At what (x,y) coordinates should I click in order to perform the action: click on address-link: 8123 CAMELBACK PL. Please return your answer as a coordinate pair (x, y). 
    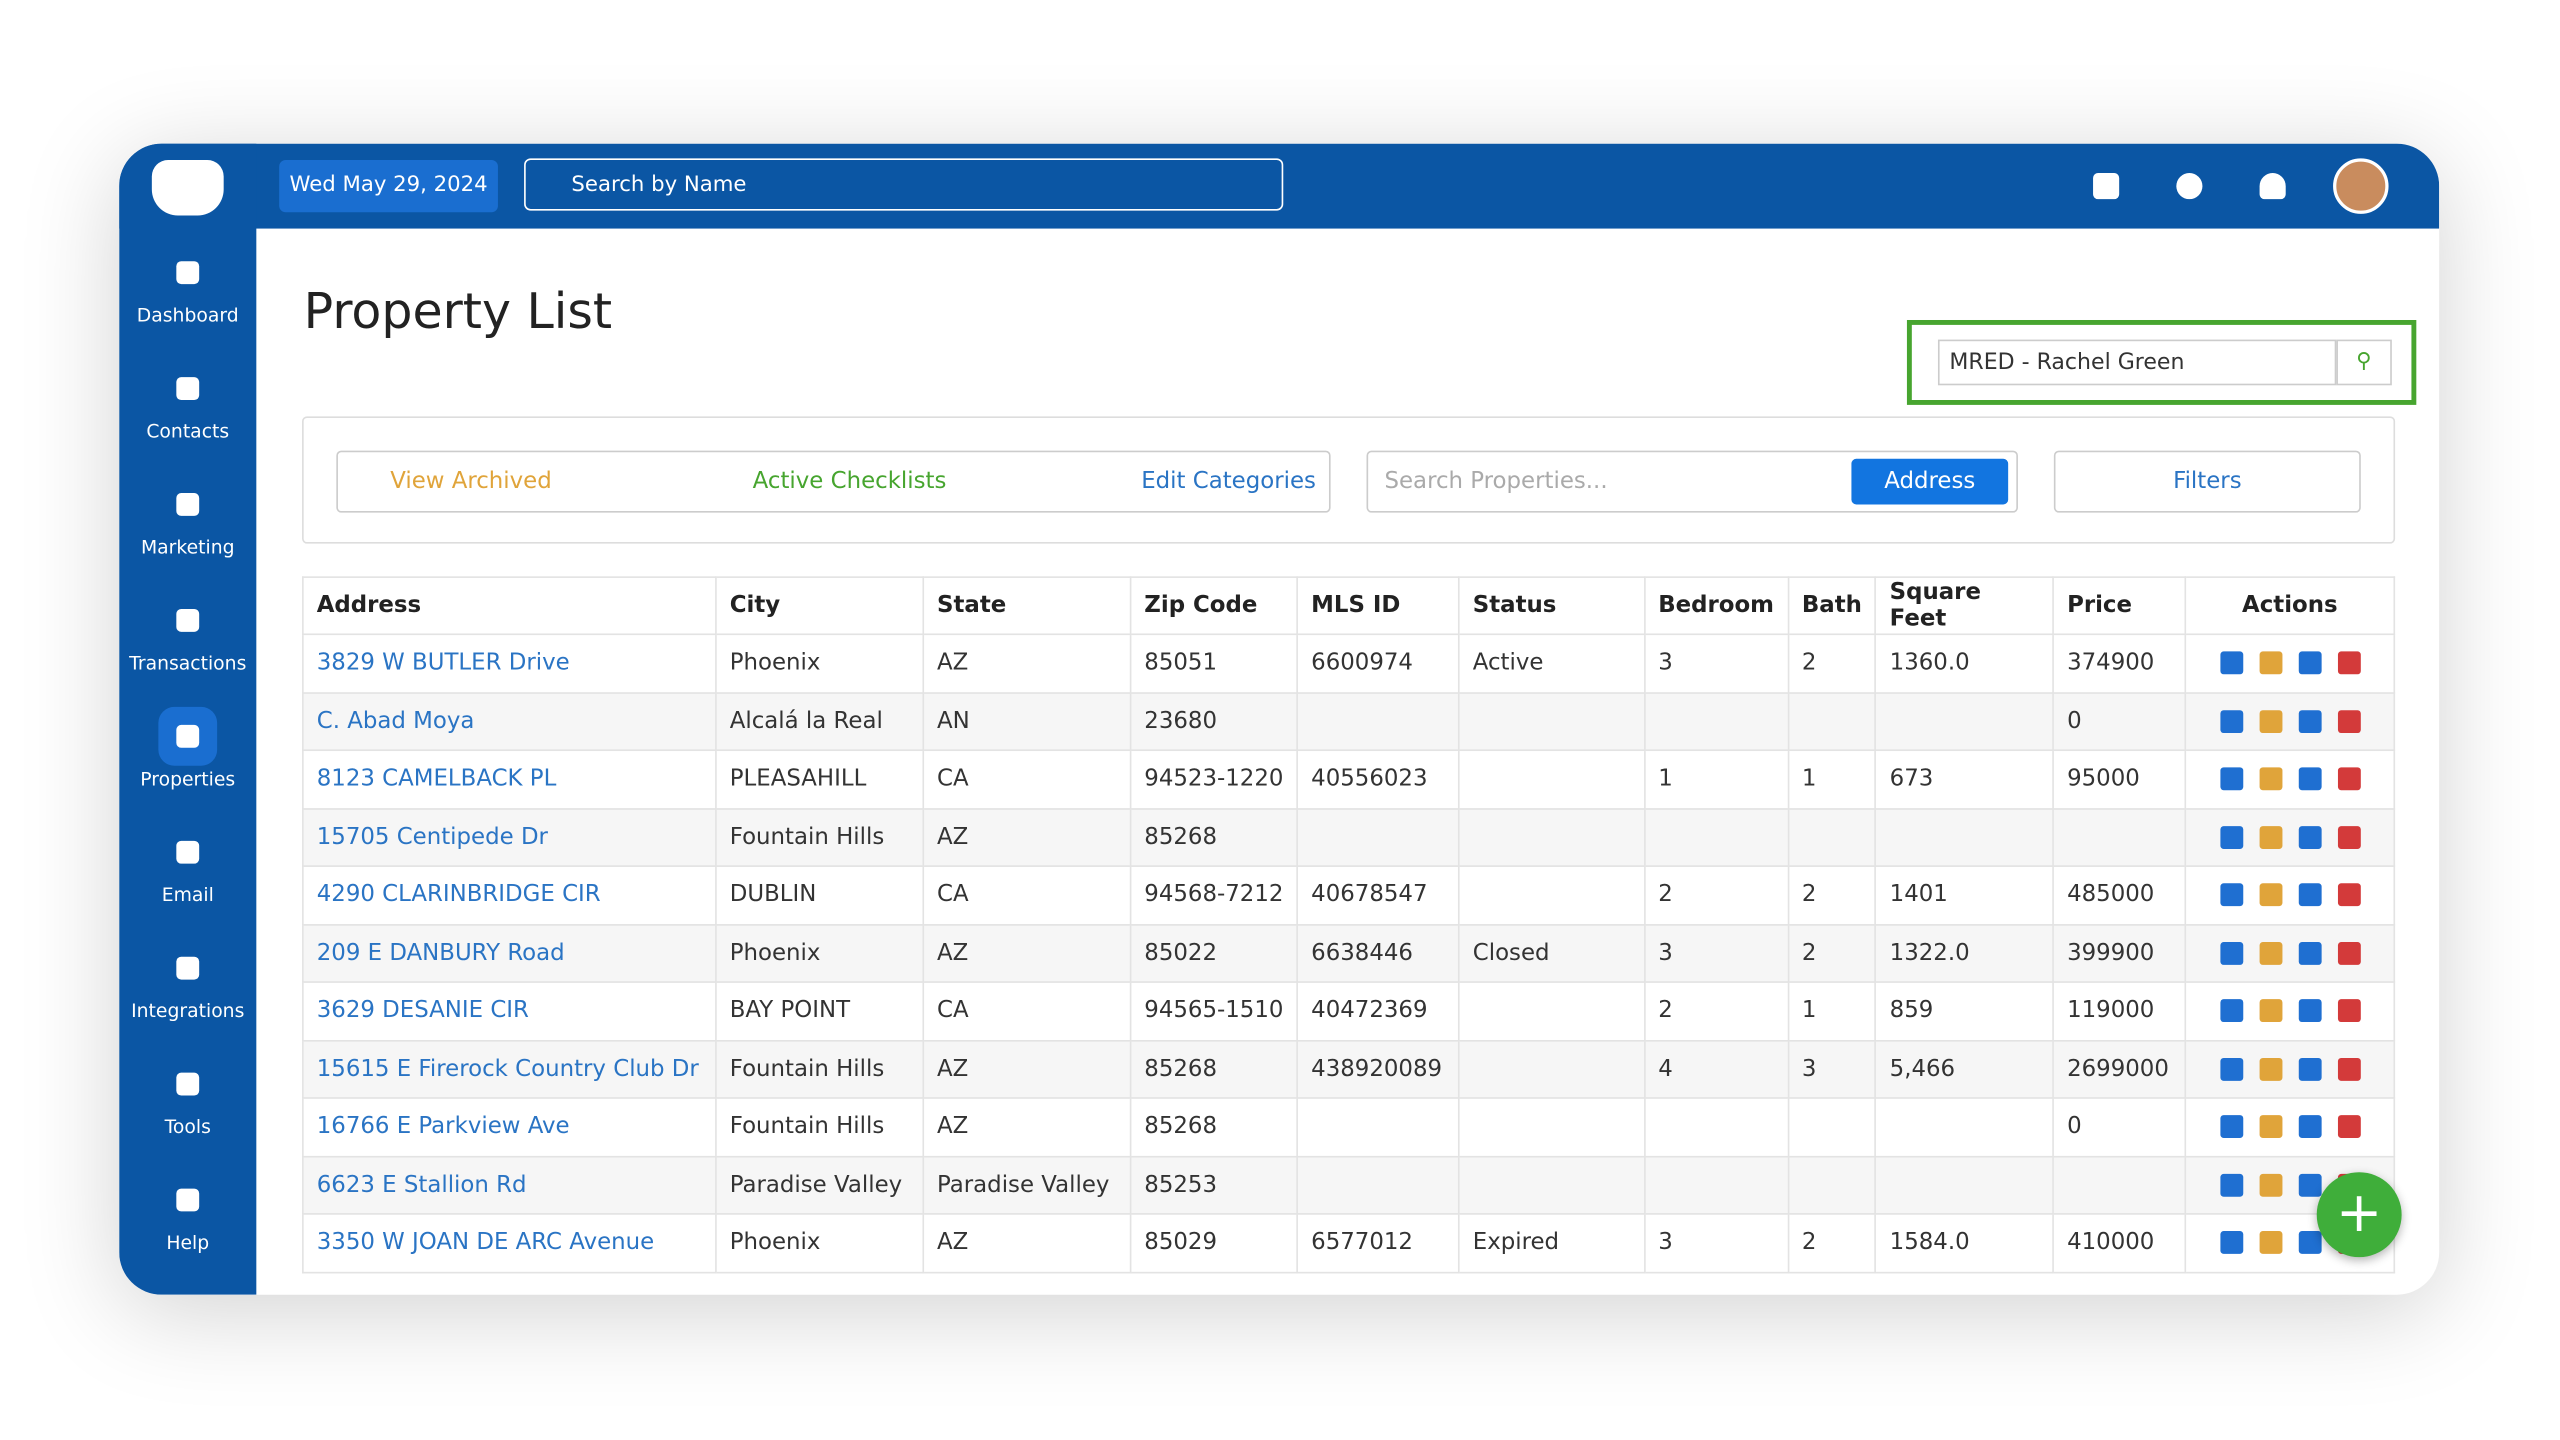
    Looking at the image, I should click on (436, 779).